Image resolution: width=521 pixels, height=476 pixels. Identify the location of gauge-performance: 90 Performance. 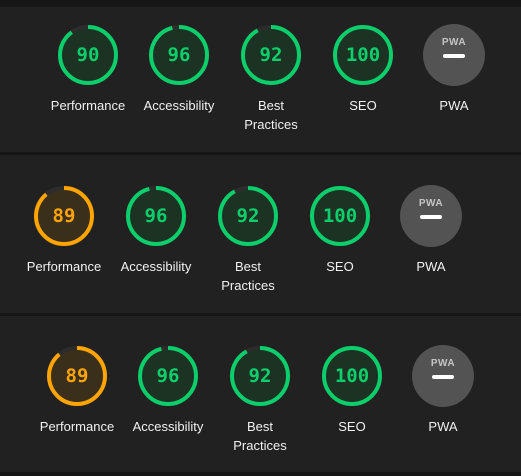
(88, 69).